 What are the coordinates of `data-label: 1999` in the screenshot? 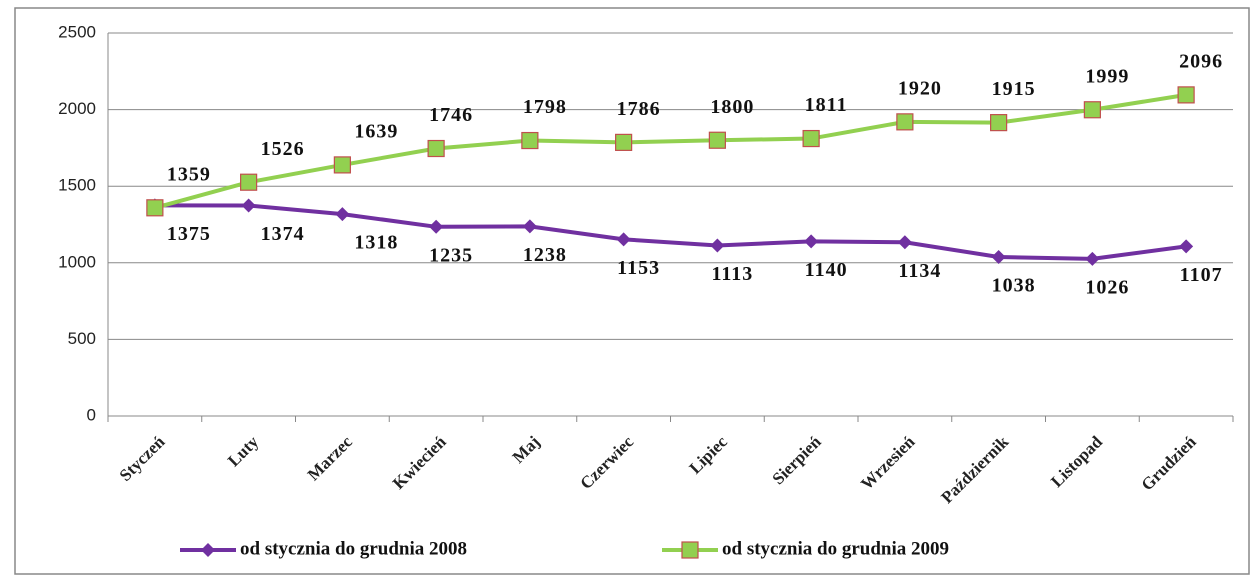 It's located at (1107, 76).